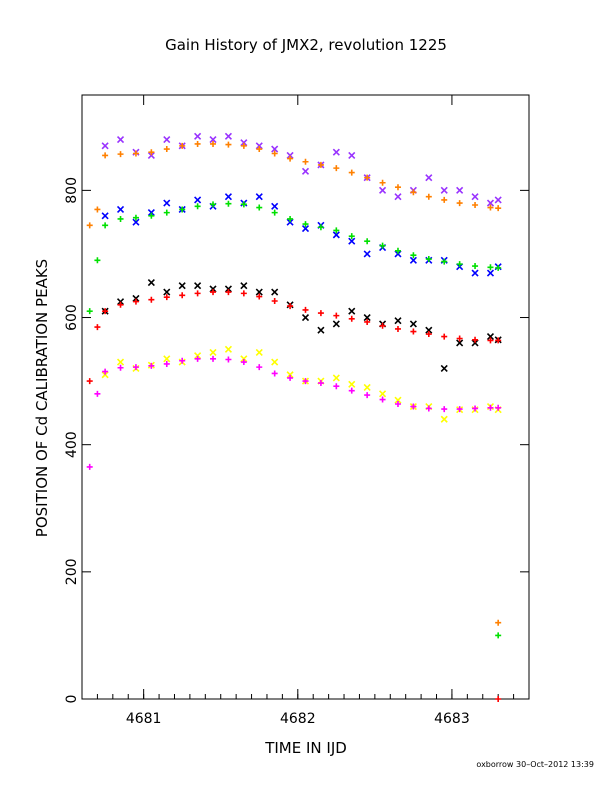 Image resolution: width=612 pixels, height=792 pixels. Describe the element at coordinates (72, 571) in the screenshot. I see `y-tick-label: 200` at that location.